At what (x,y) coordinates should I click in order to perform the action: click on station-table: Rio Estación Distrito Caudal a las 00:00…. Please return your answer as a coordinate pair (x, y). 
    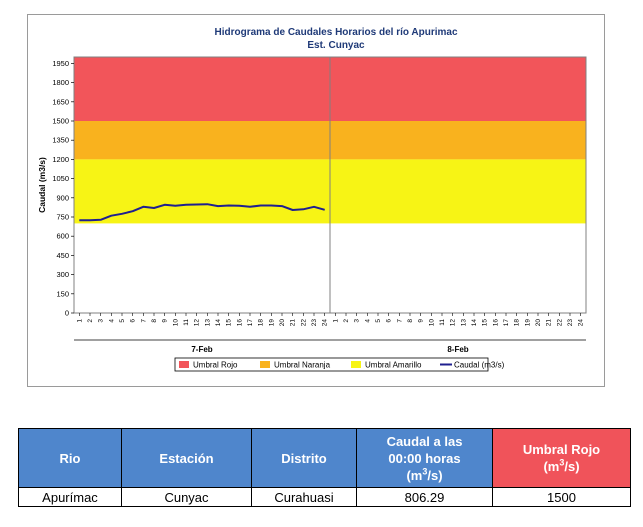
    Looking at the image, I should click on (324, 467).